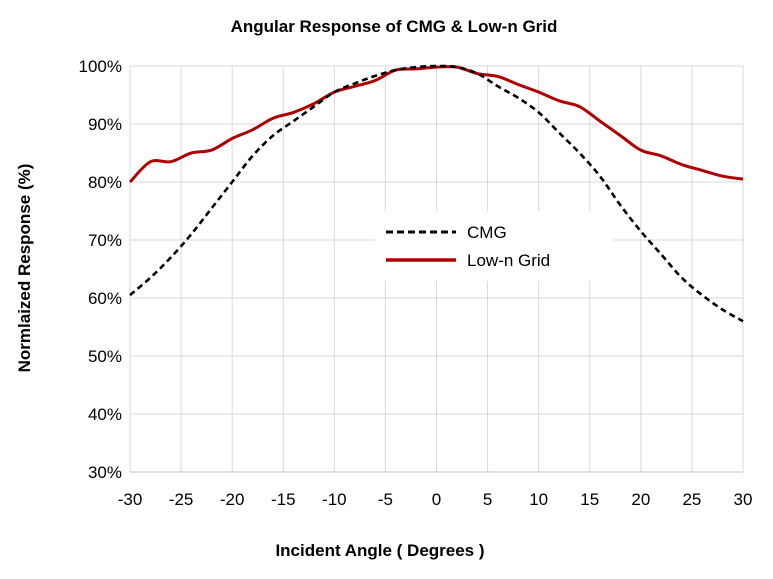 The image size is (773, 579). What do you see at coordinates (100, 269) in the screenshot?
I see `y-axis-ticks: 30% 40% 50% 60% 70% 80% 90% 100%` at bounding box center [100, 269].